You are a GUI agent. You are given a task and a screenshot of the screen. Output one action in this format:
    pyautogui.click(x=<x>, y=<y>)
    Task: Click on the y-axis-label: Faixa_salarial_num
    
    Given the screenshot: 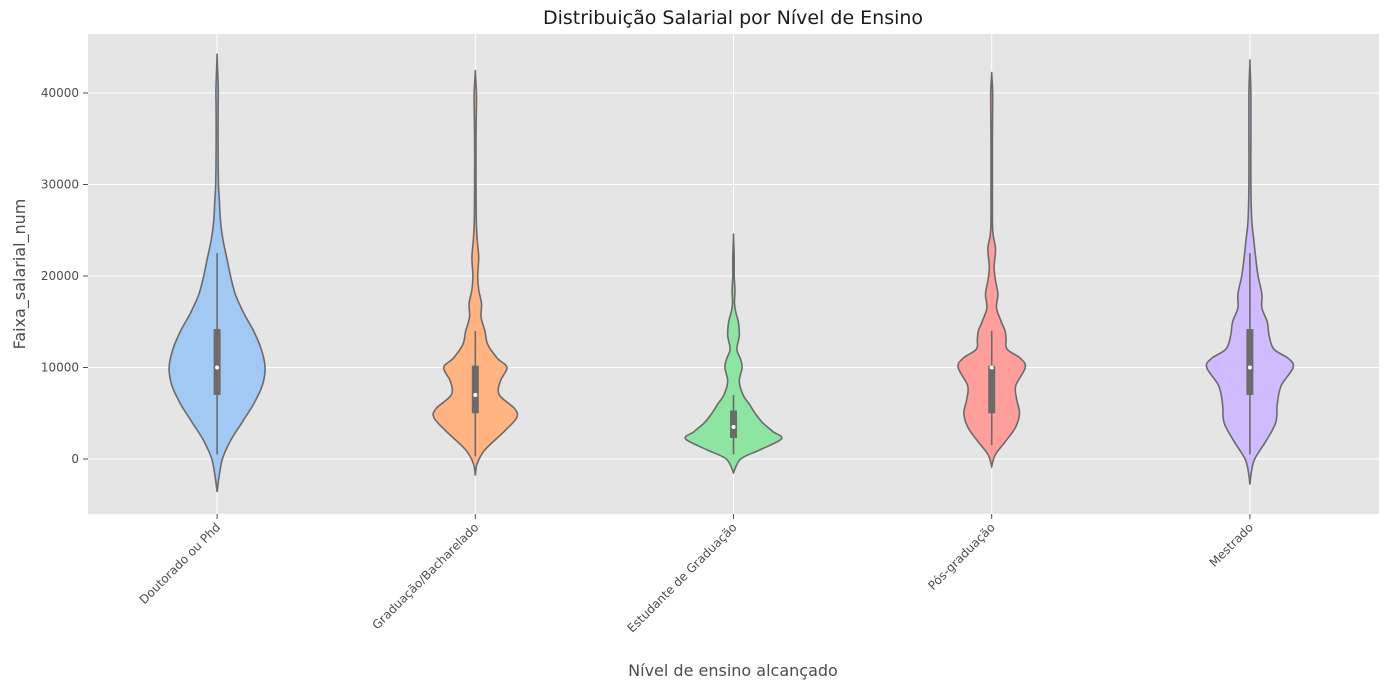 What is the action you would take?
    pyautogui.click(x=20, y=274)
    